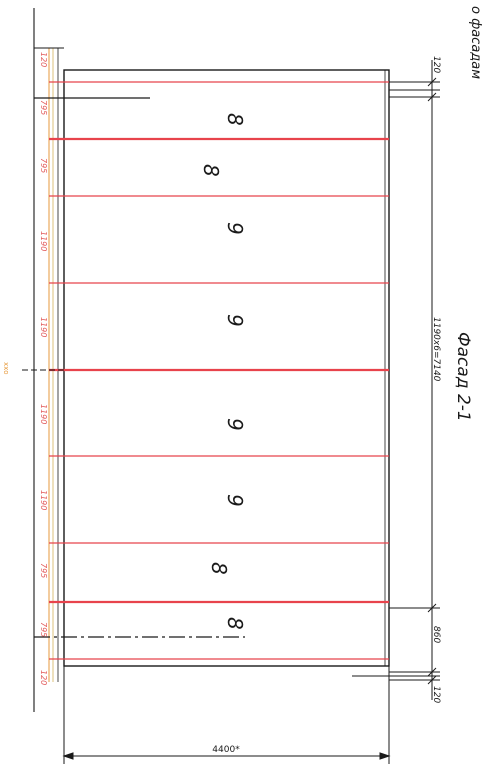  Describe the element at coordinates (463, 377) in the screenshot. I see `facade-title: Фасад 2-1` at that location.